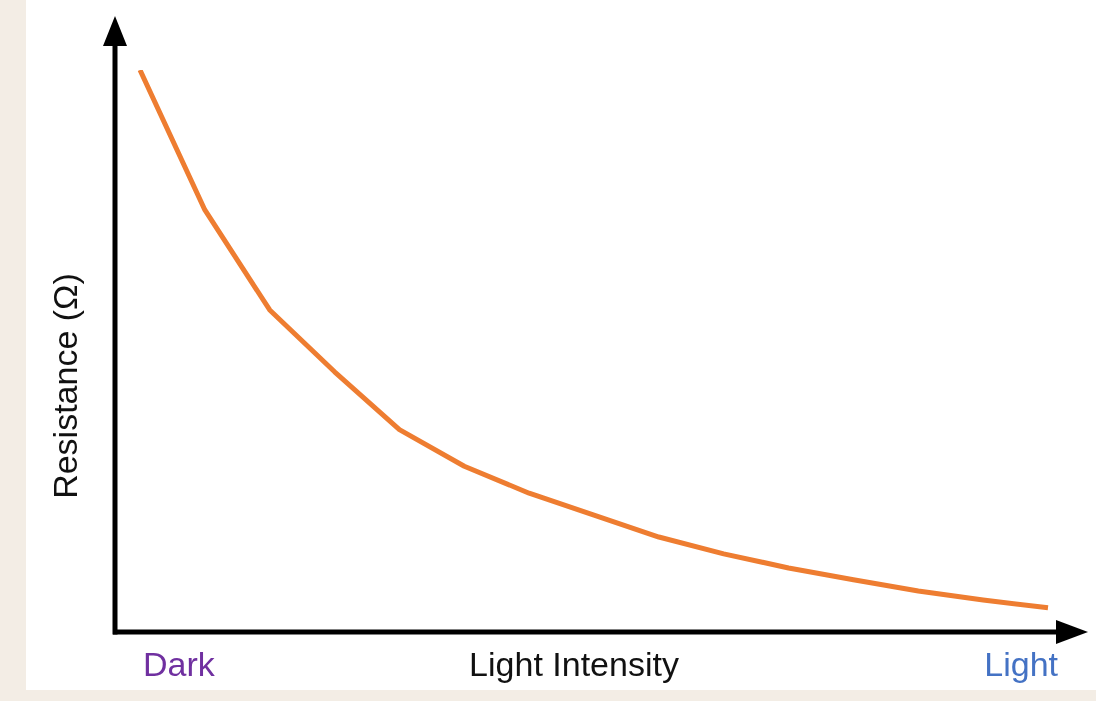  Describe the element at coordinates (574, 664) in the screenshot. I see `x-axis-title: Light Intensity` at that location.